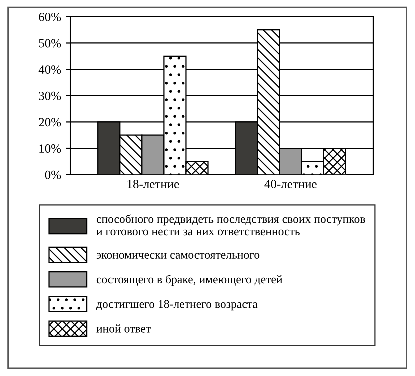 The image size is (415, 376). What do you see at coordinates (154, 184) in the screenshot?
I see `x-tick-label: 18-летние` at bounding box center [154, 184].